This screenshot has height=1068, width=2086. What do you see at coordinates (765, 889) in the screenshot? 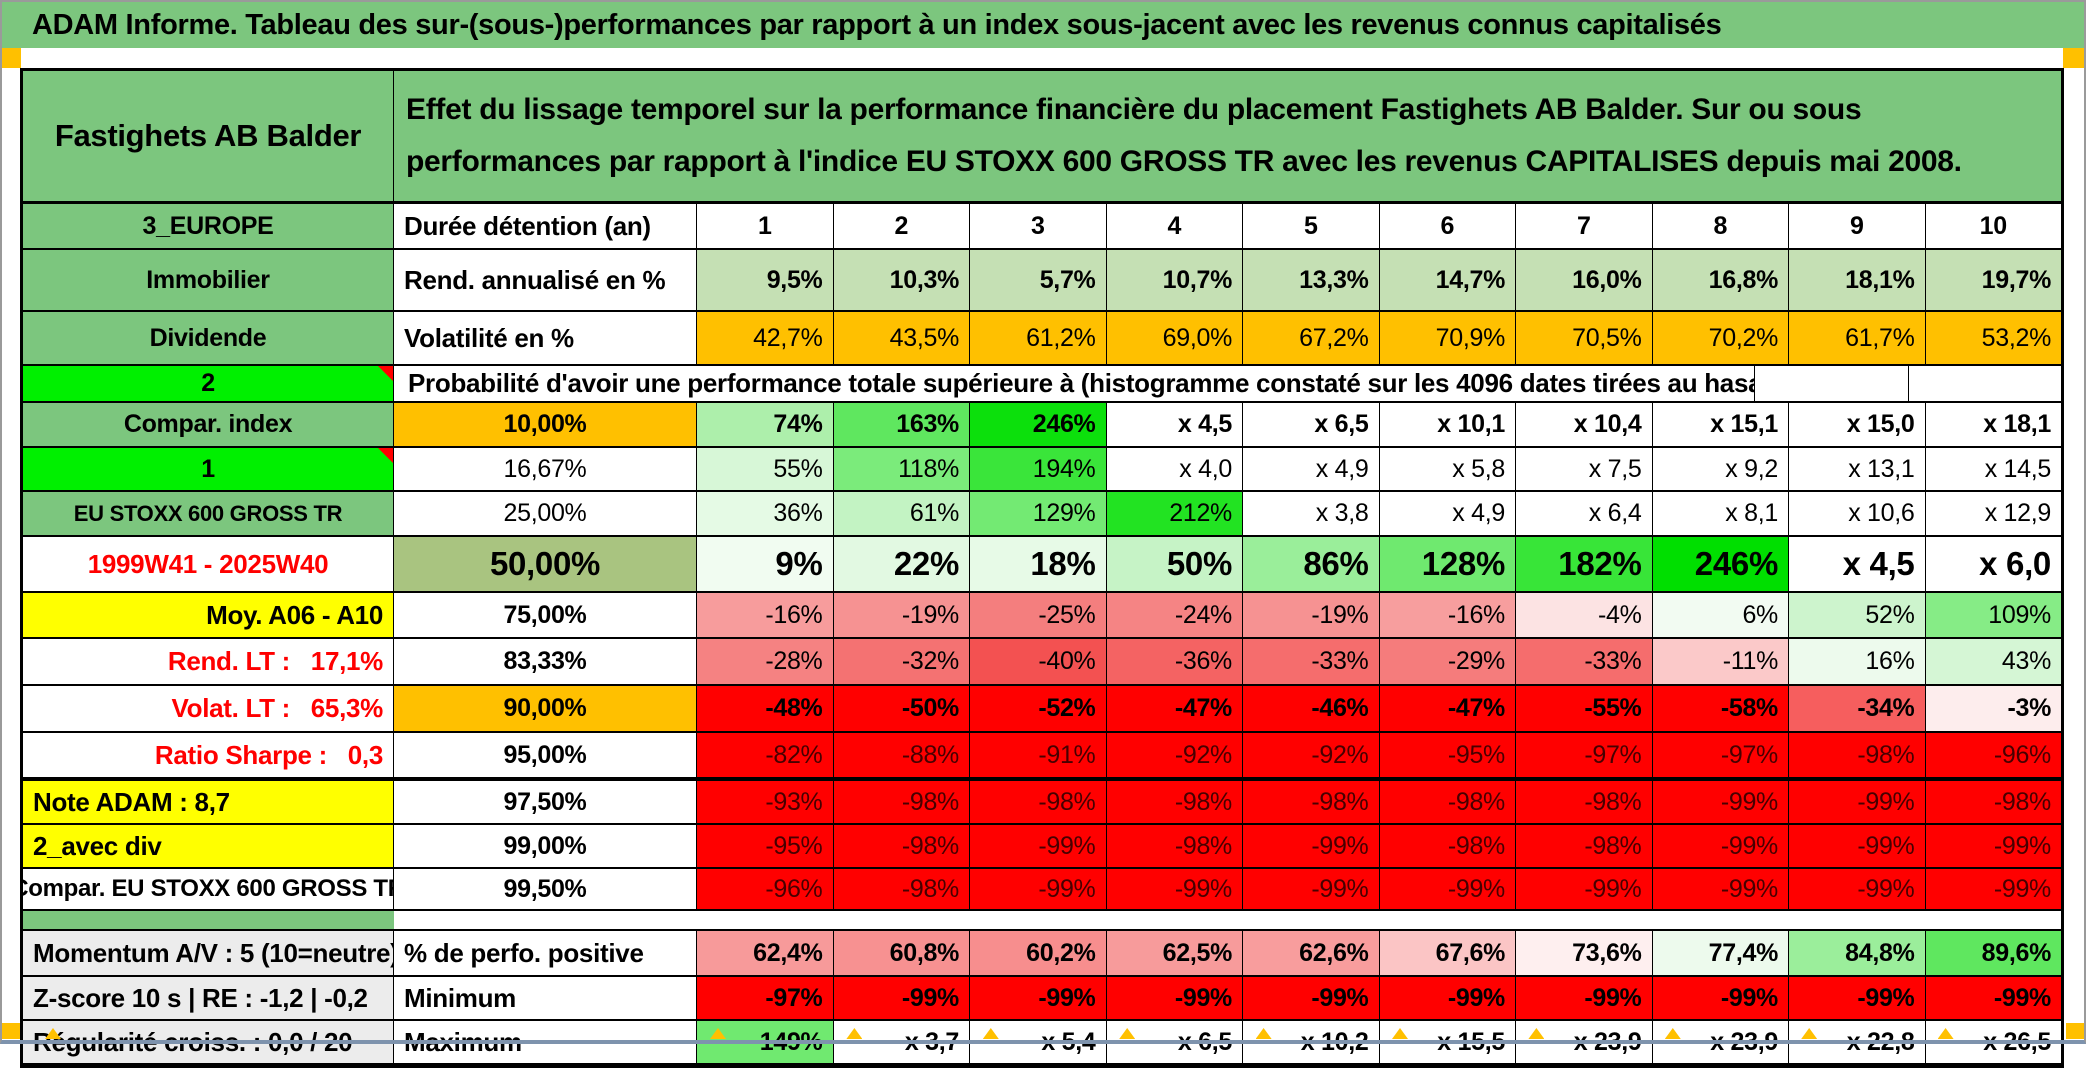
I see `cell-p995-col1: -96%` at bounding box center [765, 889].